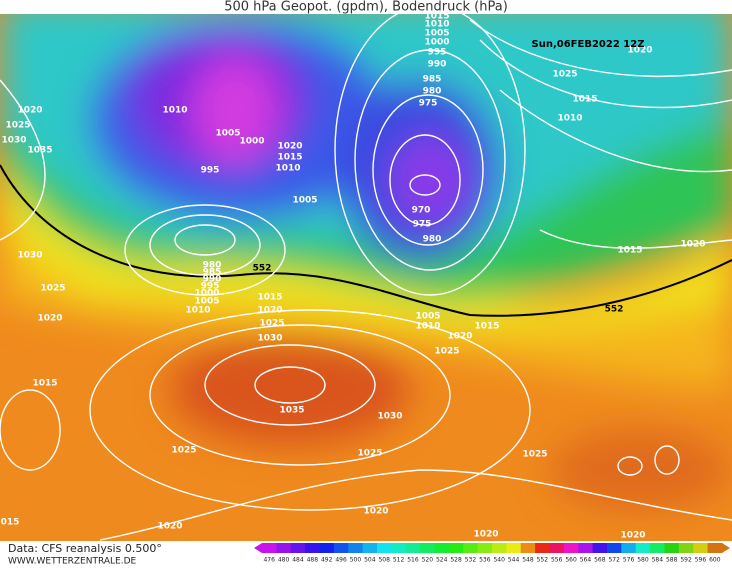  Describe the element at coordinates (442, 560) in the screenshot. I see `colorbar-tick-label: 524` at that location.